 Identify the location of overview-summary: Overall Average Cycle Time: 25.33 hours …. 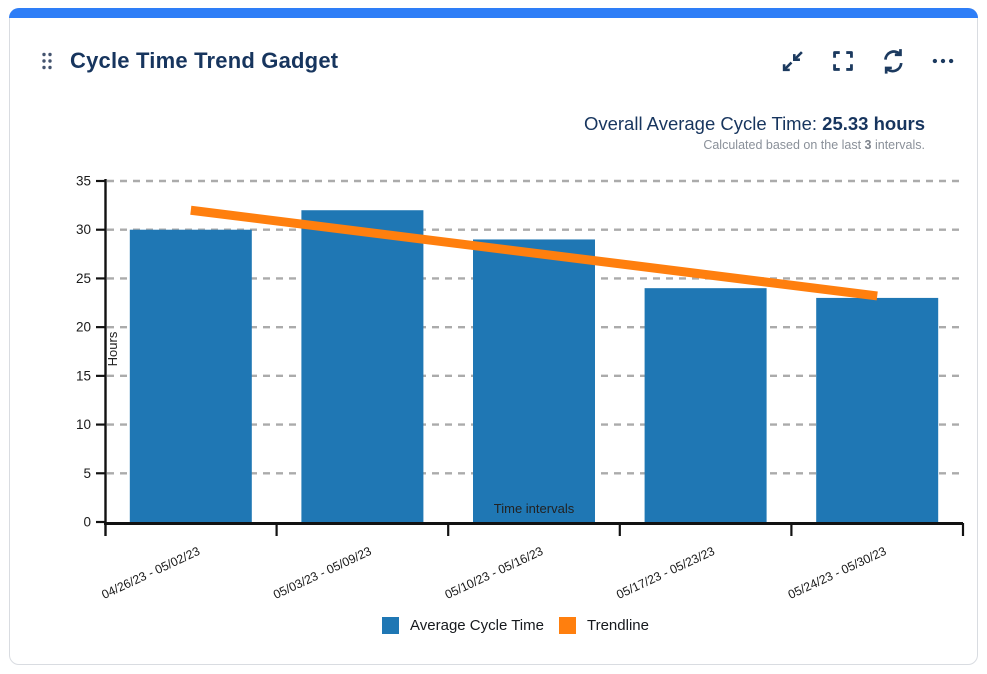
(754, 132).